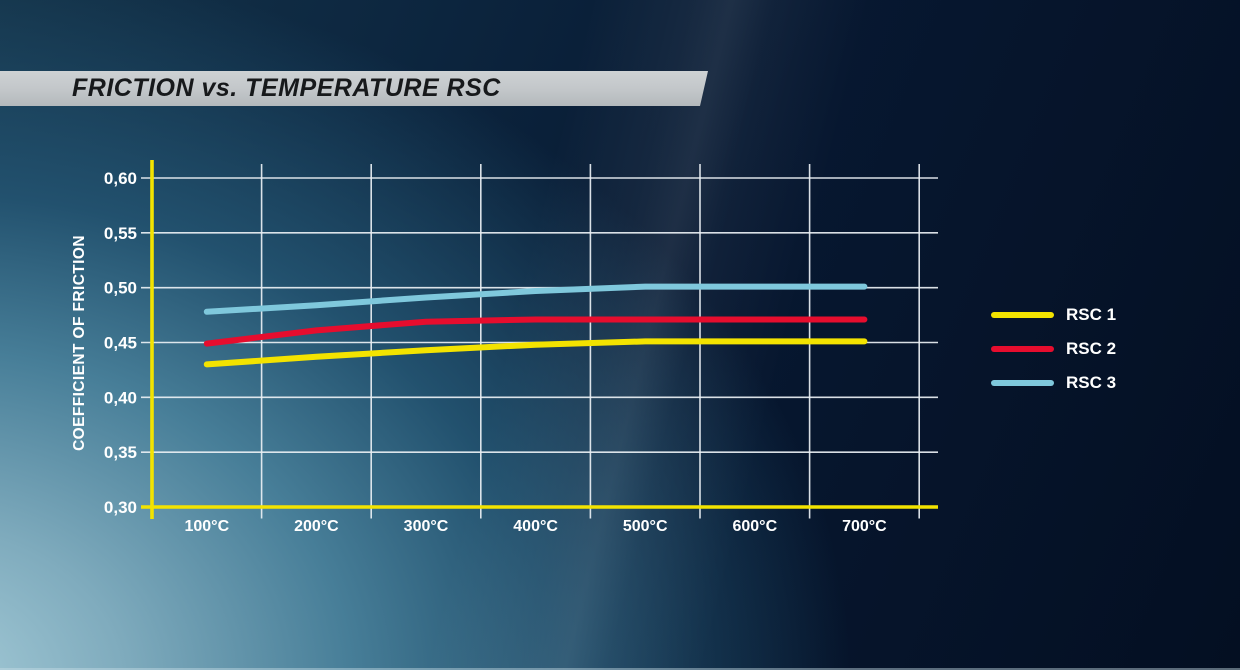 Image resolution: width=1240 pixels, height=670 pixels. I want to click on y-axis-title: COEFFICIENT OF FRICTION, so click(79, 343).